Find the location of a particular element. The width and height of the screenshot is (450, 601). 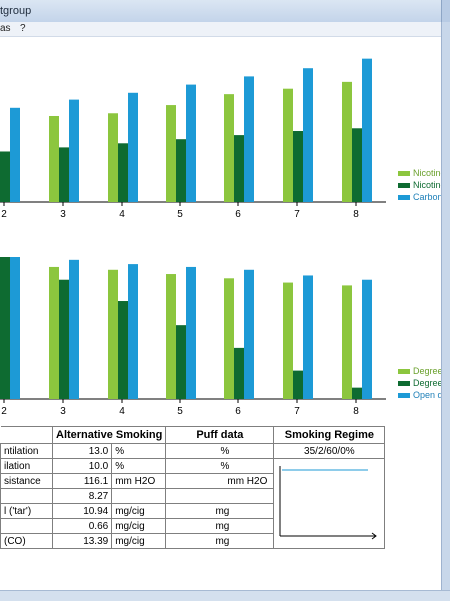

chart-top-bar-4-s2 is located at coordinates (133, 147).